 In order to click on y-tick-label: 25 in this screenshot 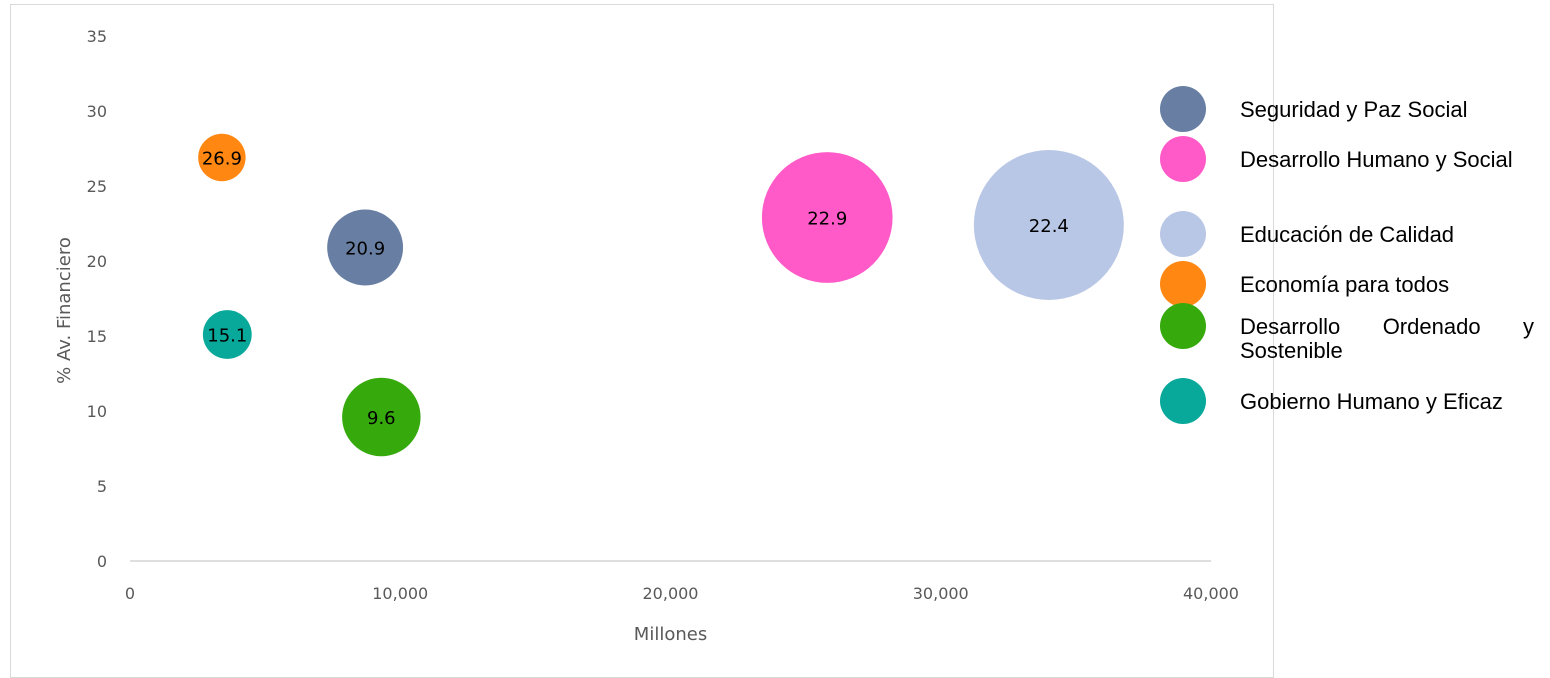, I will do `click(97, 186)`.